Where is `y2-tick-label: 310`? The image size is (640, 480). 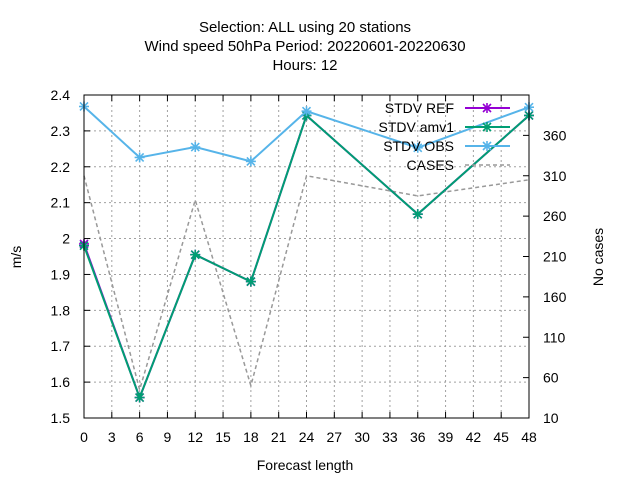
y2-tick-label: 310 is located at coordinates (555, 176).